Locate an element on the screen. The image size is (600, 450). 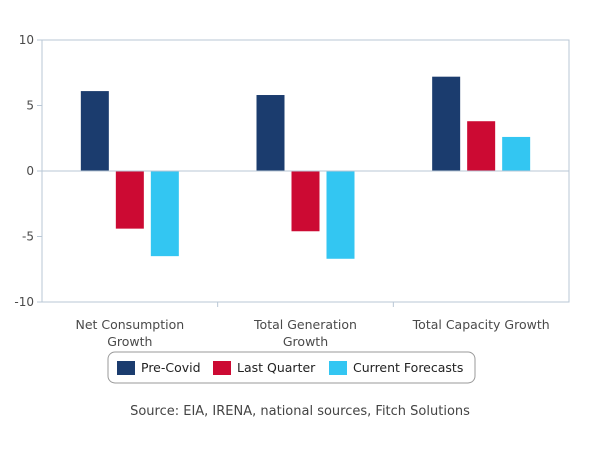
y-tick-label: -10 is located at coordinates (24, 302).